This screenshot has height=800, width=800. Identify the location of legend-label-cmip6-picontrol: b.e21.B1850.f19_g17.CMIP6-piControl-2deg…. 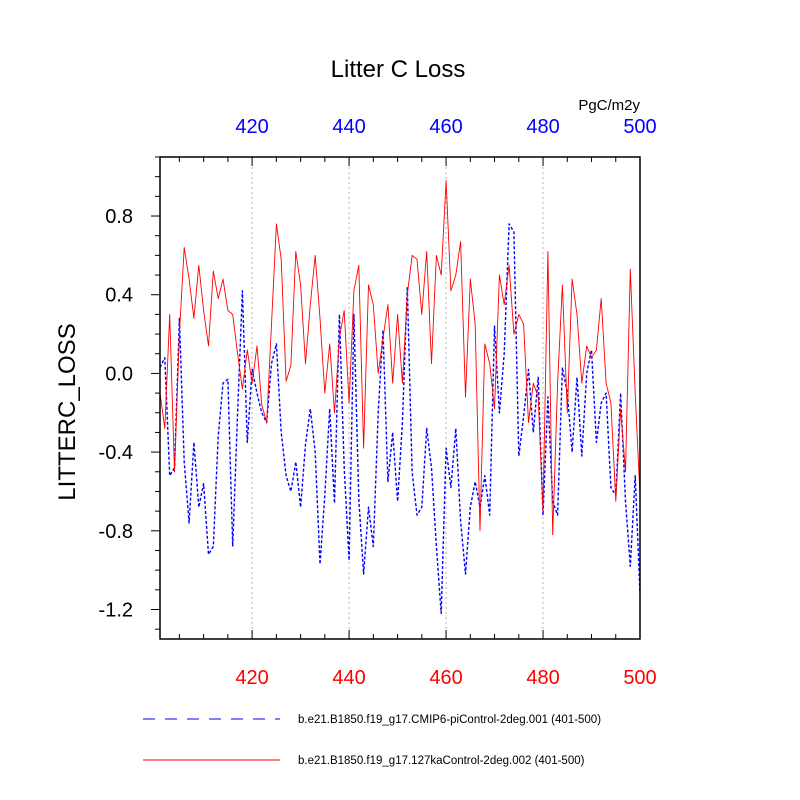
(449, 720).